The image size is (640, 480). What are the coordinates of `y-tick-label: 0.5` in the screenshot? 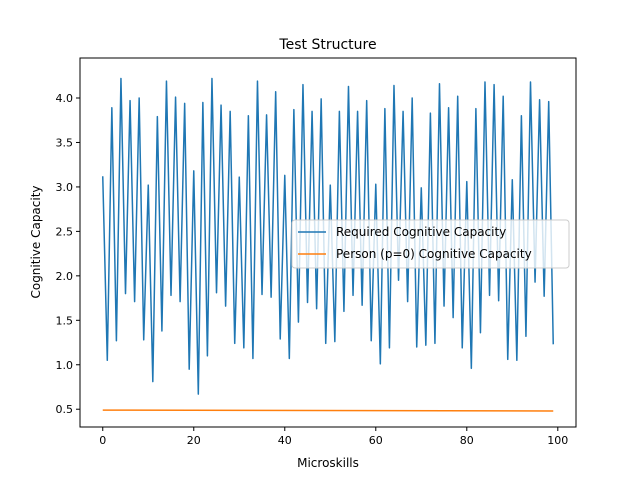 It's located at (65, 409).